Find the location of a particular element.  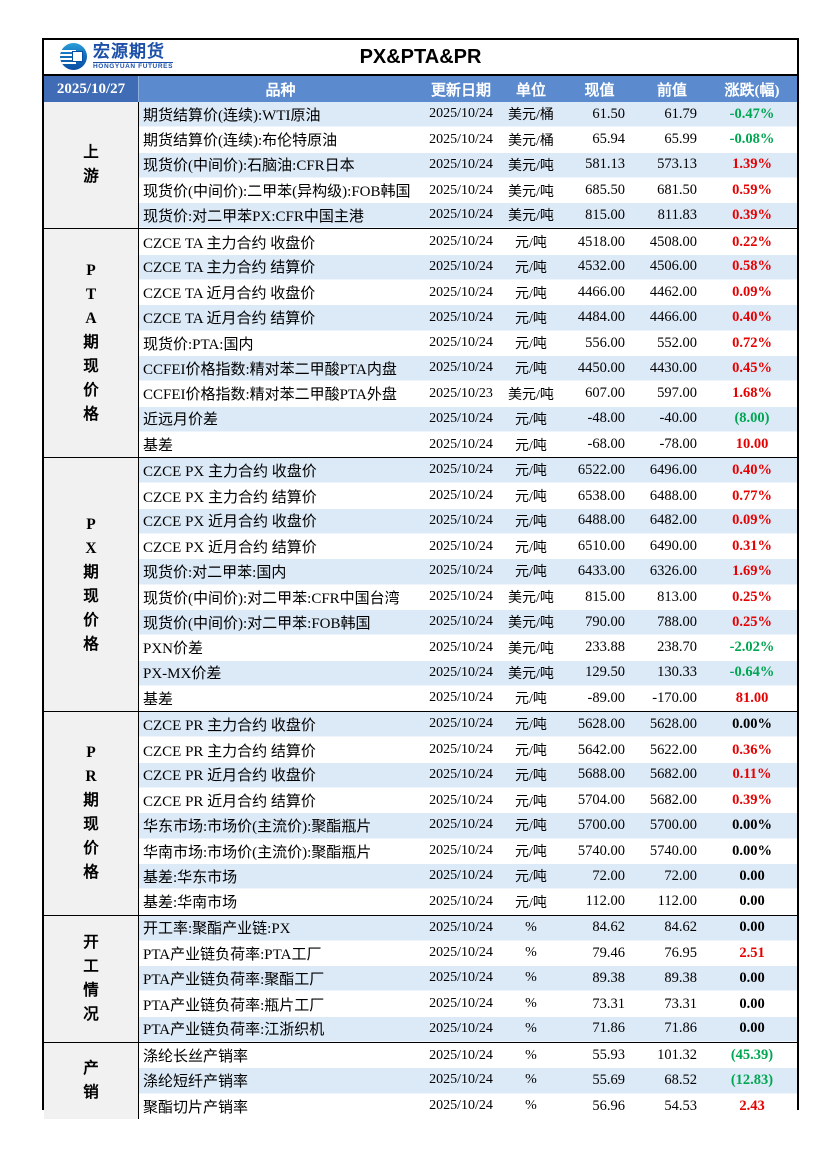

cell-change: 0.39% is located at coordinates (752, 214).